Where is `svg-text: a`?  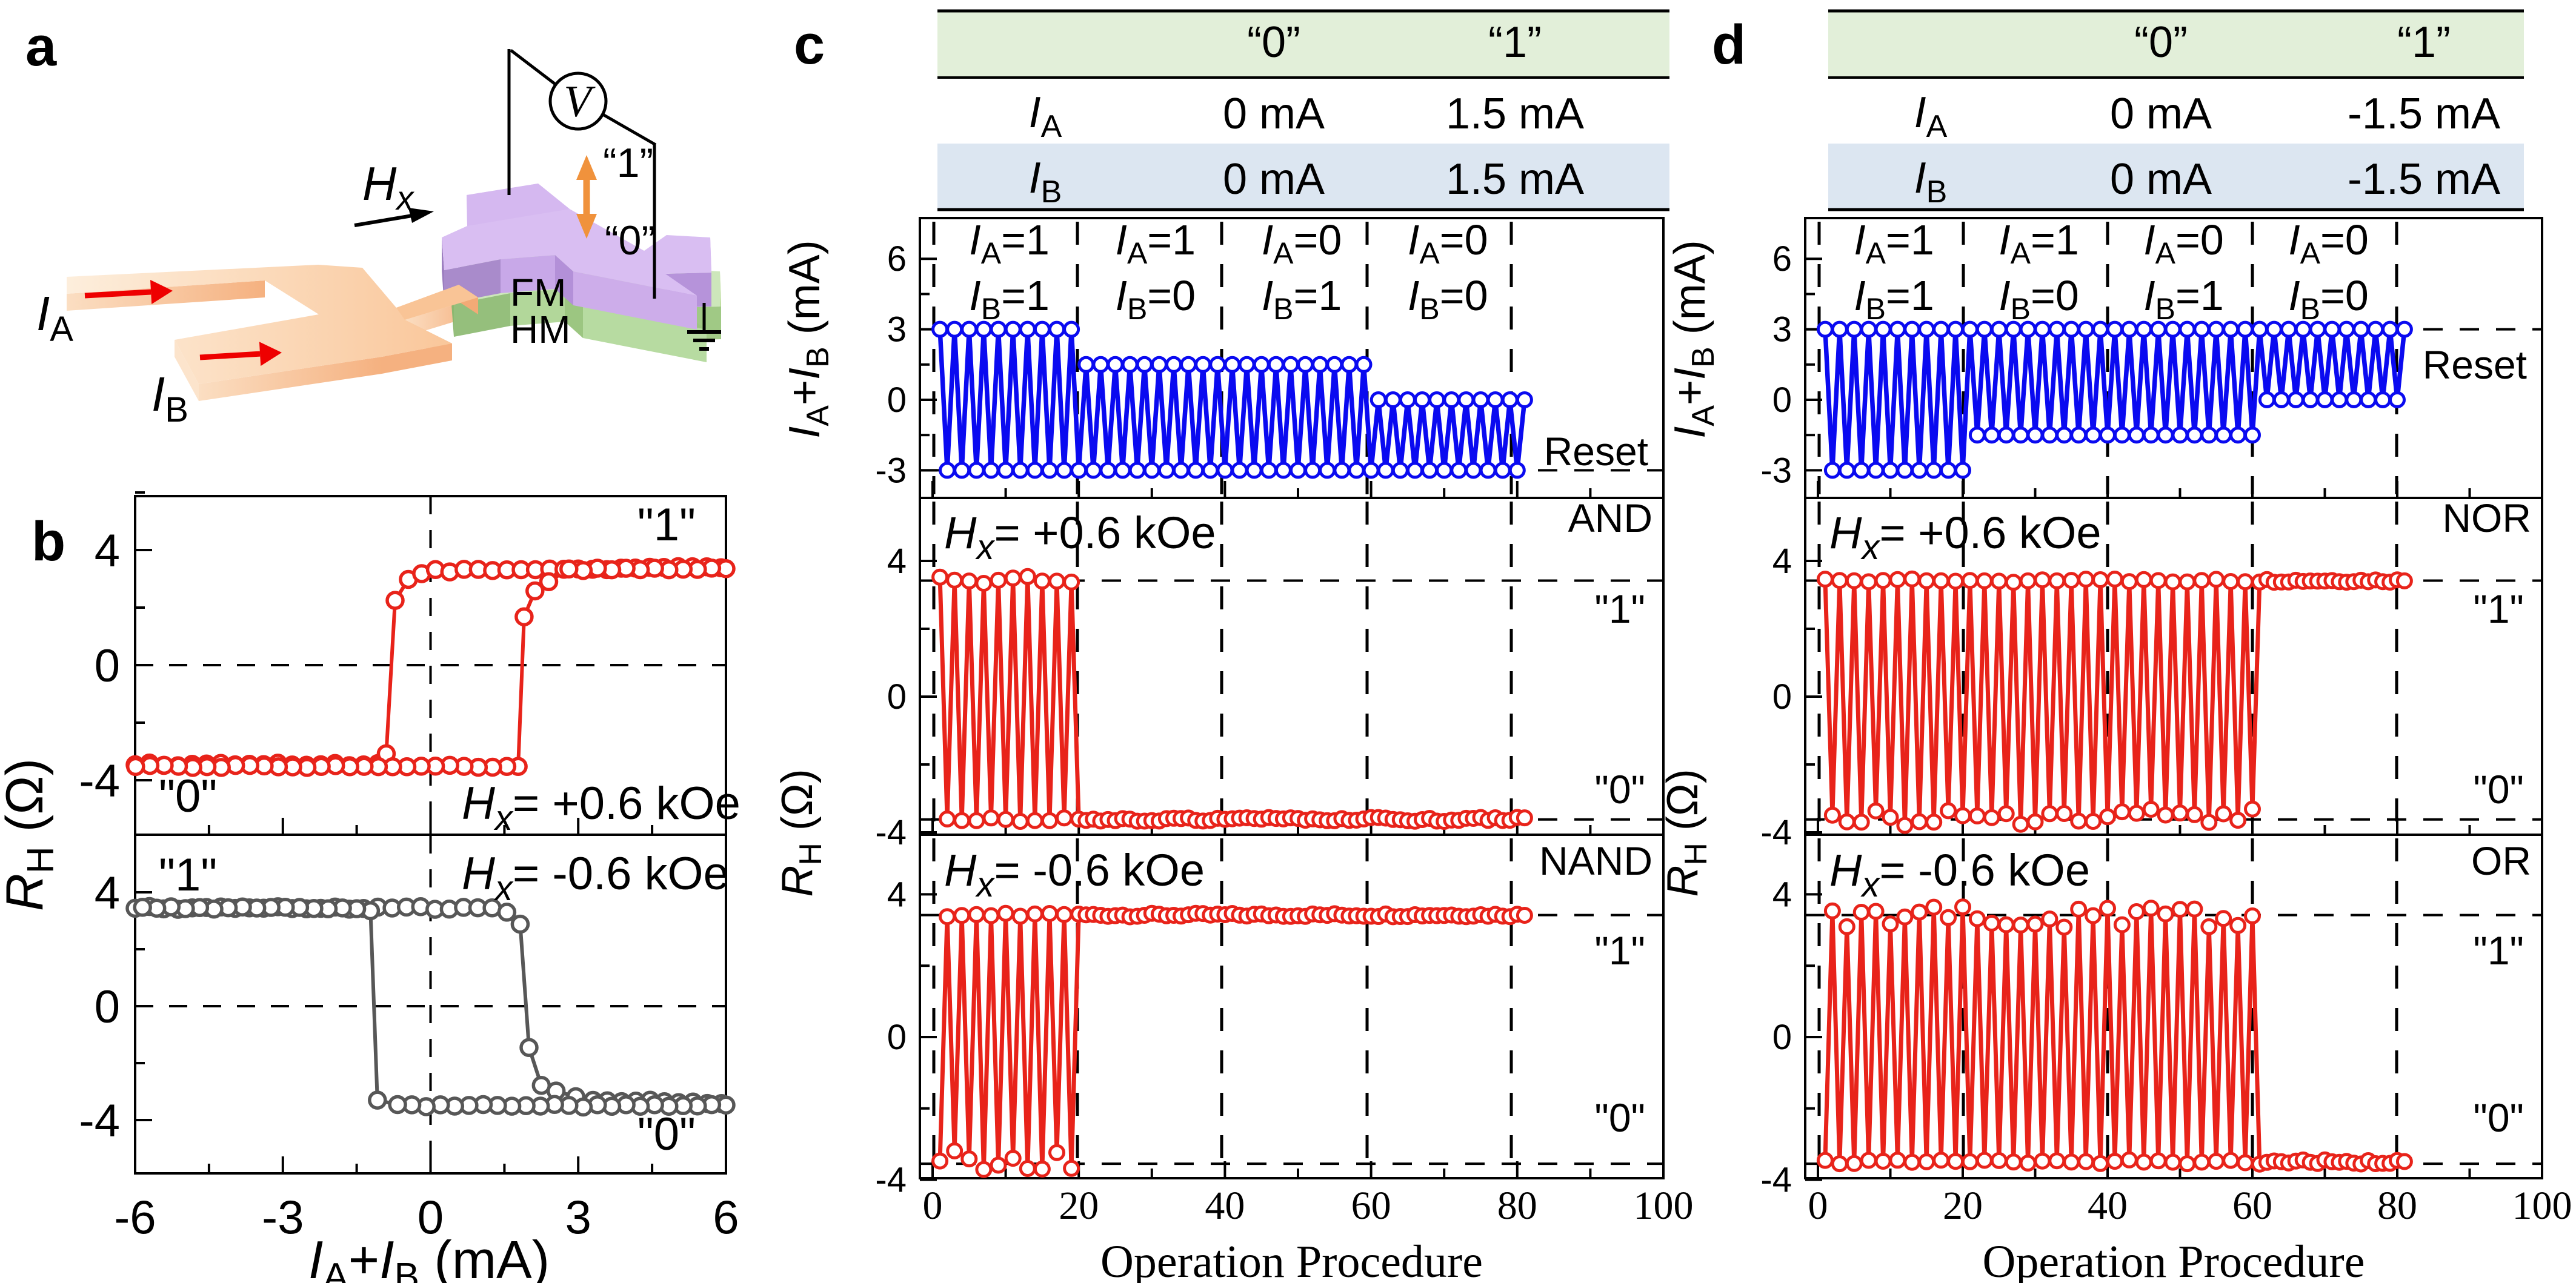
svg-text: a is located at coordinates (41, 47).